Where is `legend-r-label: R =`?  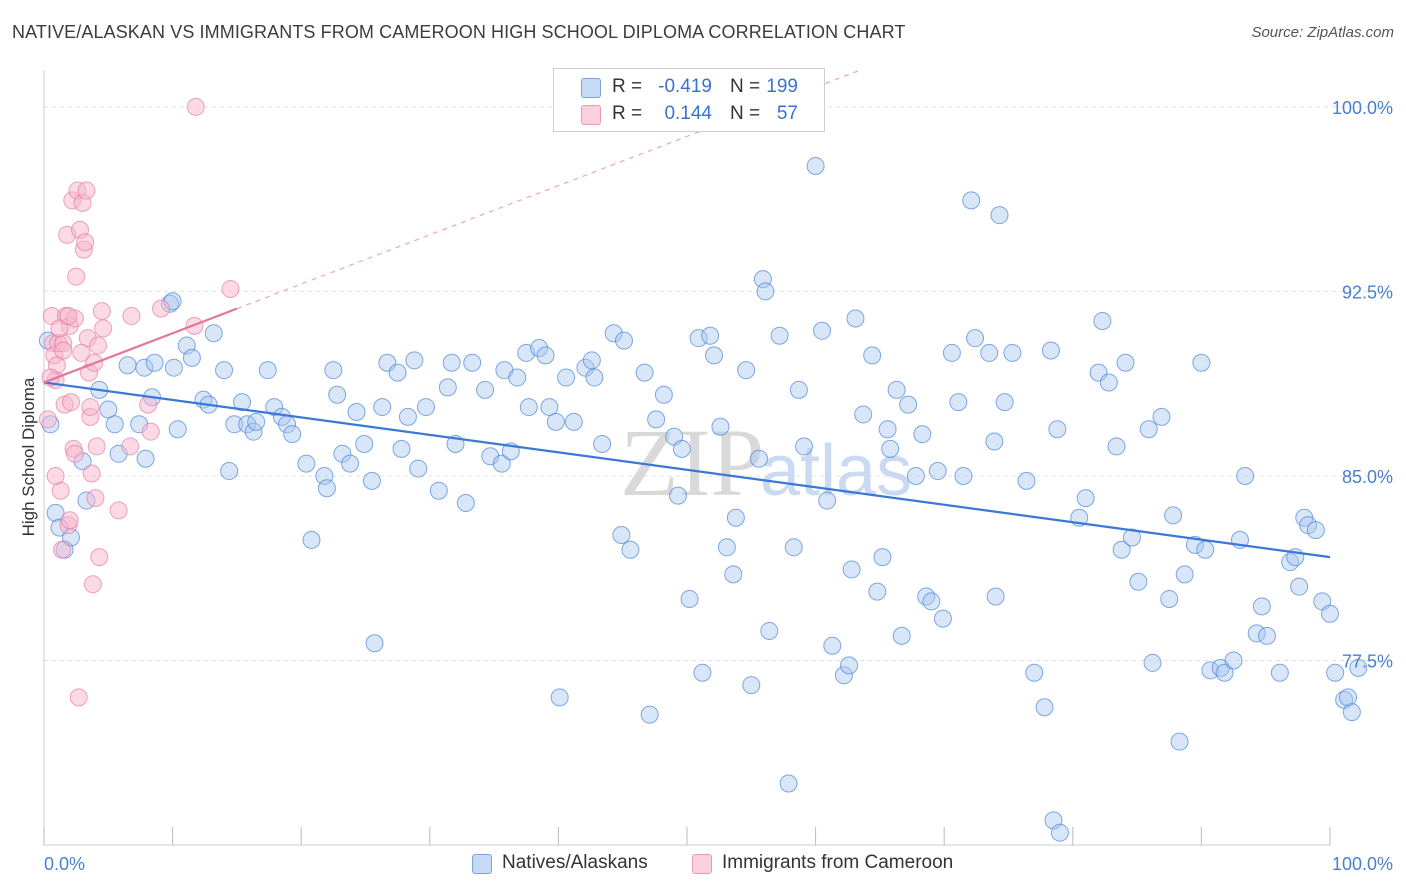
legend-r-label: R = is located at coordinates (627, 86).